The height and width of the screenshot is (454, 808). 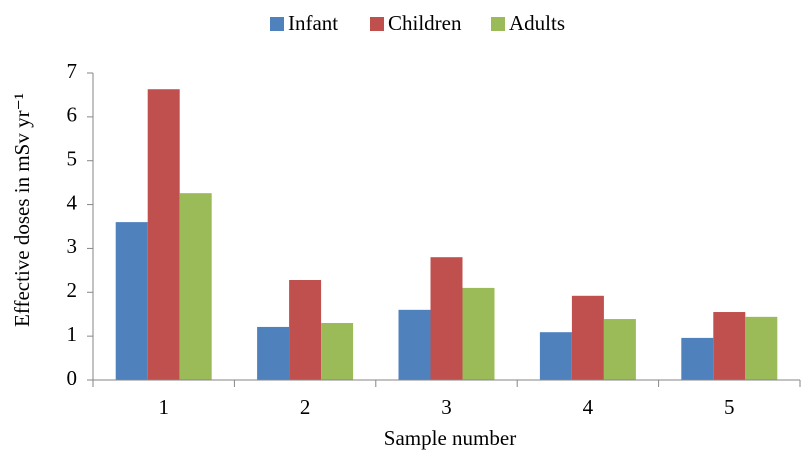 What do you see at coordinates (729, 407) in the screenshot?
I see `x-tick-label: 5` at bounding box center [729, 407].